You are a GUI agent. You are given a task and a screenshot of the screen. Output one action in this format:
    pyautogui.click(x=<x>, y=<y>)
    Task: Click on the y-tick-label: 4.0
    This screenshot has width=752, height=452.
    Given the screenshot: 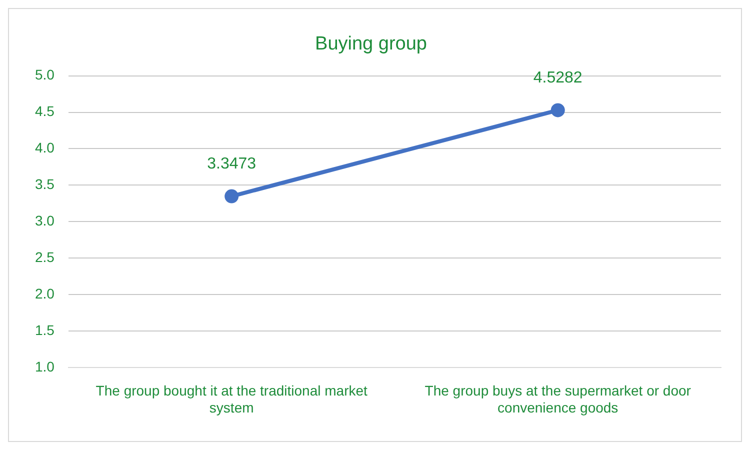 What is the action you would take?
    pyautogui.click(x=44, y=148)
    